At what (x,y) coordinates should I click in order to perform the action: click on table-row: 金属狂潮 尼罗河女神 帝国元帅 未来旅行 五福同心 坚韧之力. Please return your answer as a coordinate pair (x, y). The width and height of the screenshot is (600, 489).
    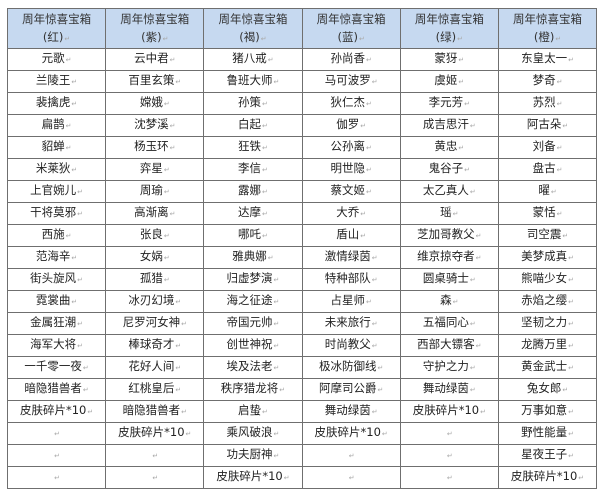
    Looking at the image, I should click on (302, 323).